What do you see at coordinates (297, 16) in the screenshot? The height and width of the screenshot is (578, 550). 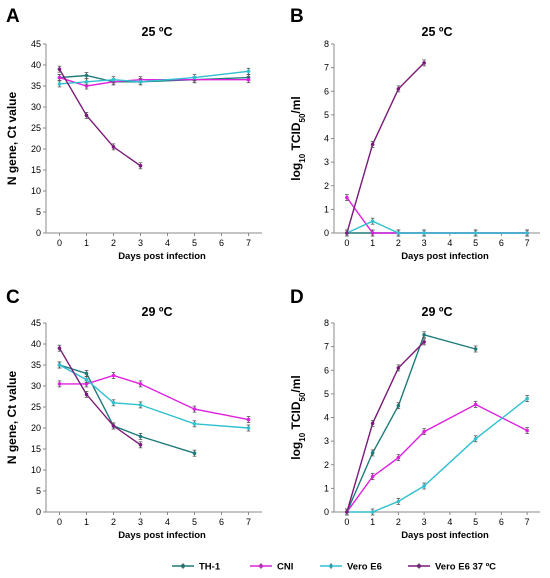 I see `panel-letter: B` at bounding box center [297, 16].